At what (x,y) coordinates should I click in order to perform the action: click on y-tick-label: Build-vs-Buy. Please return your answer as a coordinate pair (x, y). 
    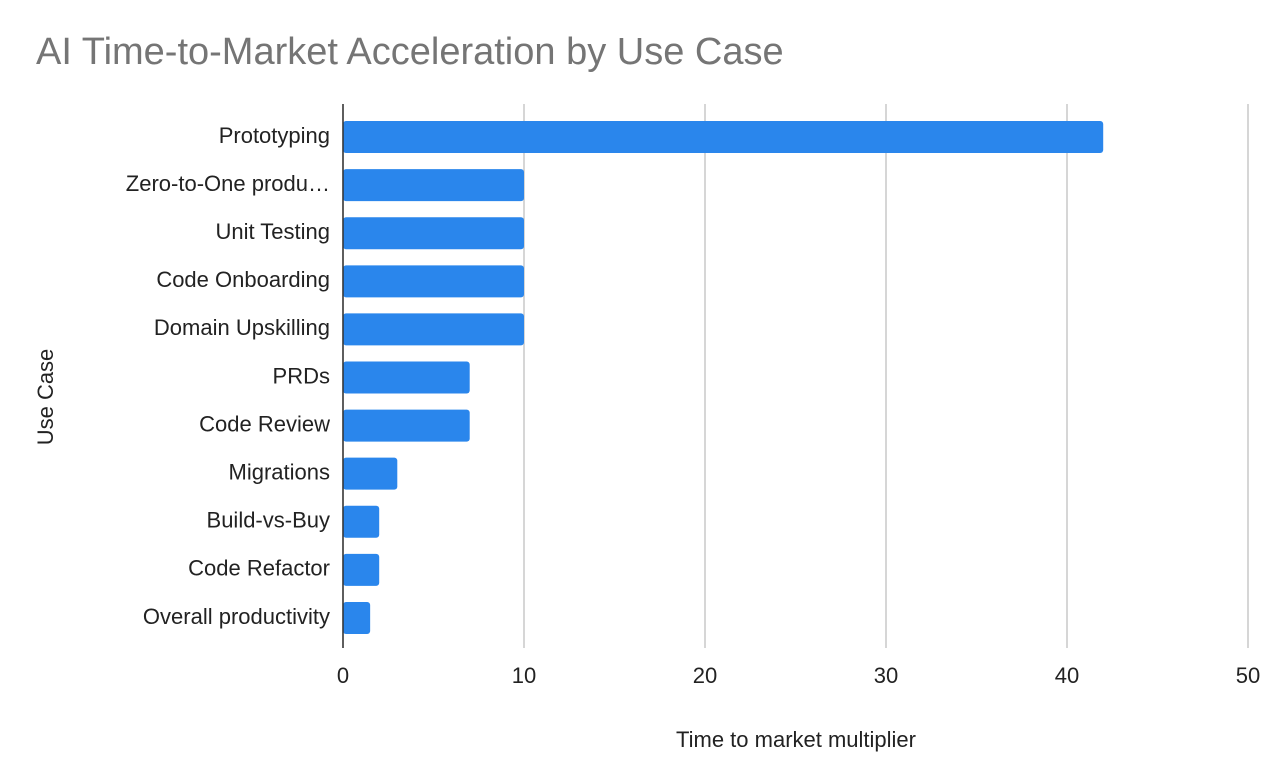
    Looking at the image, I should click on (268, 520).